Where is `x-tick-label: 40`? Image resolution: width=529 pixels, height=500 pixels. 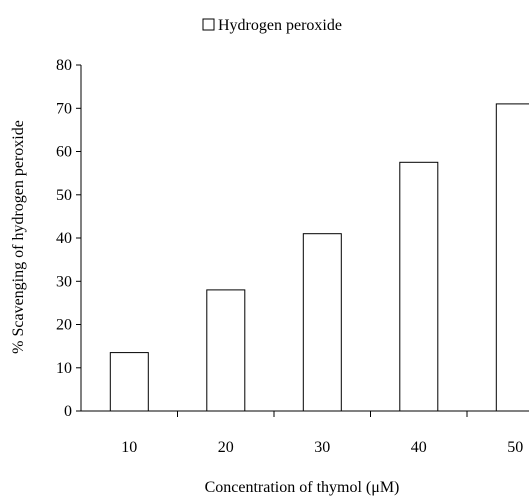
x-tick-label: 40 is located at coordinates (419, 447).